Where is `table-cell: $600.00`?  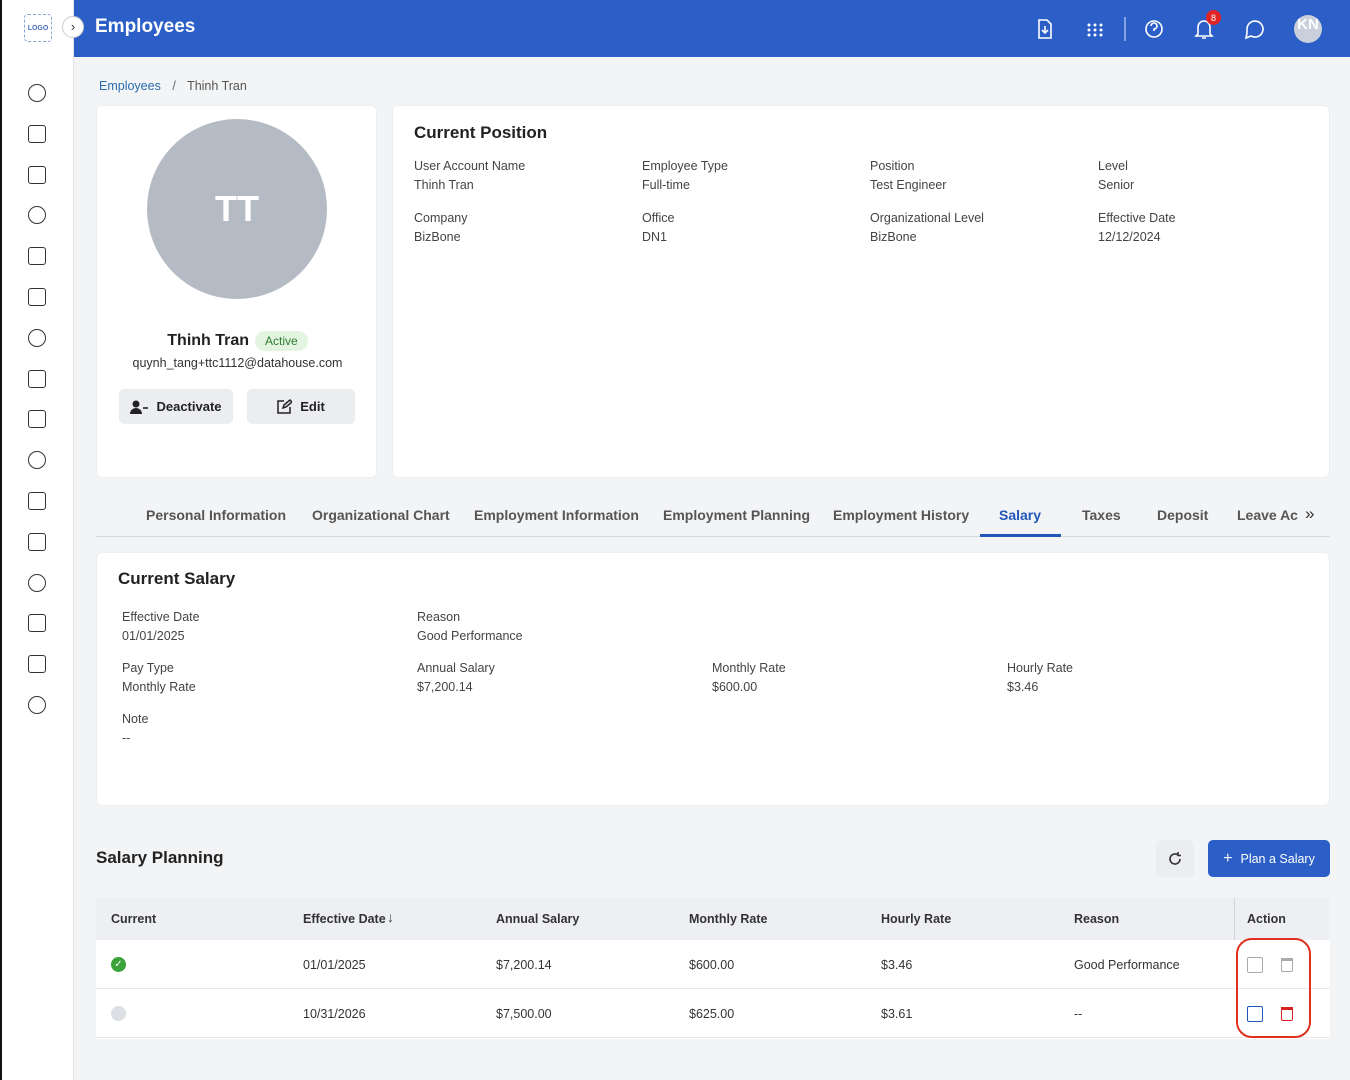 table-cell: $600.00 is located at coordinates (712, 965).